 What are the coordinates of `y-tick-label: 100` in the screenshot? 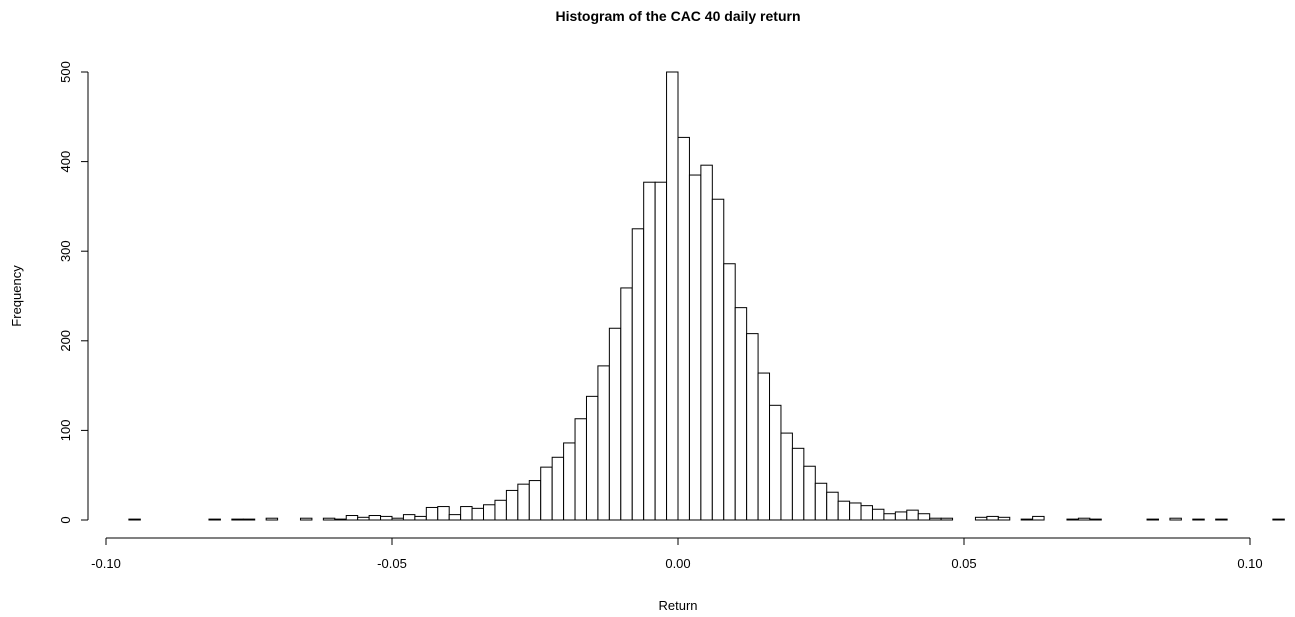 It's located at (65, 431).